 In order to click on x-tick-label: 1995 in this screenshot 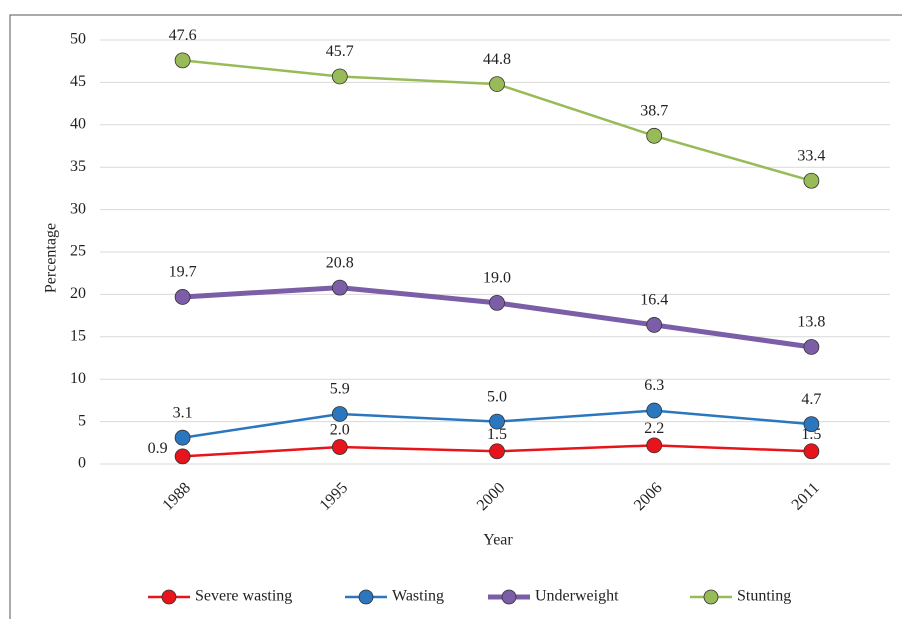, I will do `click(334, 496)`.